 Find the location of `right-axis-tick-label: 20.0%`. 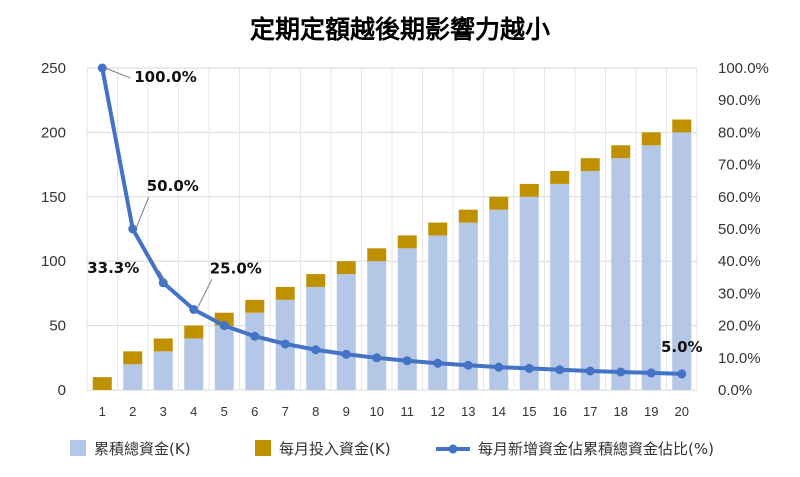

right-axis-tick-label: 20.0% is located at coordinates (739, 326).